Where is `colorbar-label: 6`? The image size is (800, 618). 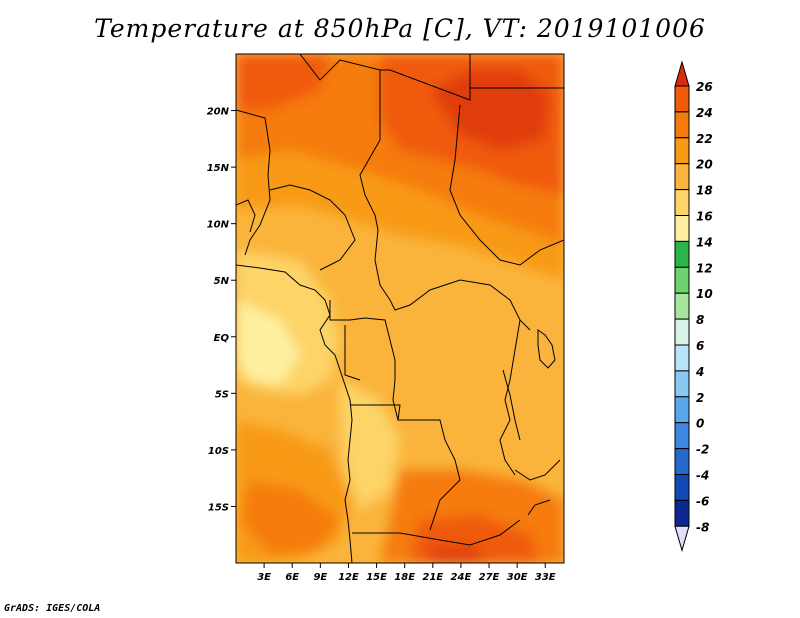 colorbar-label: 6 is located at coordinates (700, 346).